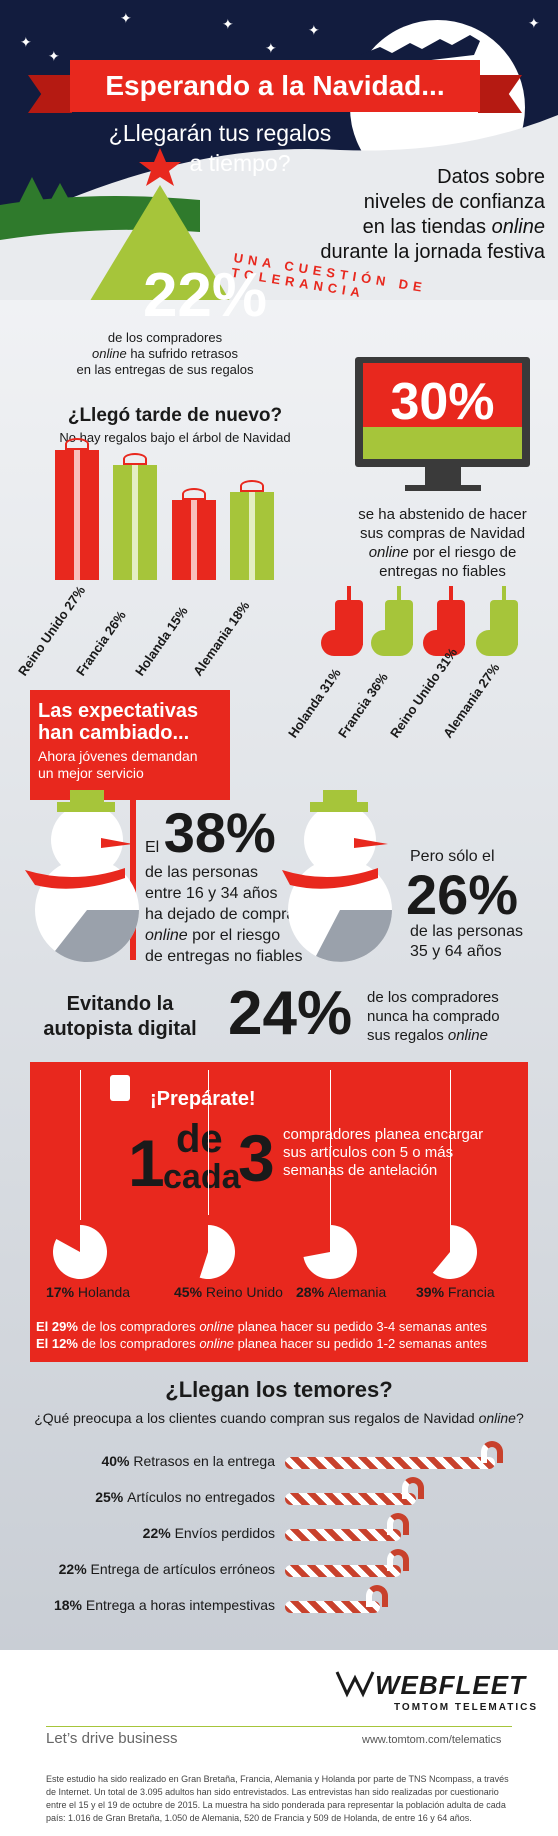 The height and width of the screenshot is (1836, 558). I want to click on old-line: de las personas, so click(466, 931).